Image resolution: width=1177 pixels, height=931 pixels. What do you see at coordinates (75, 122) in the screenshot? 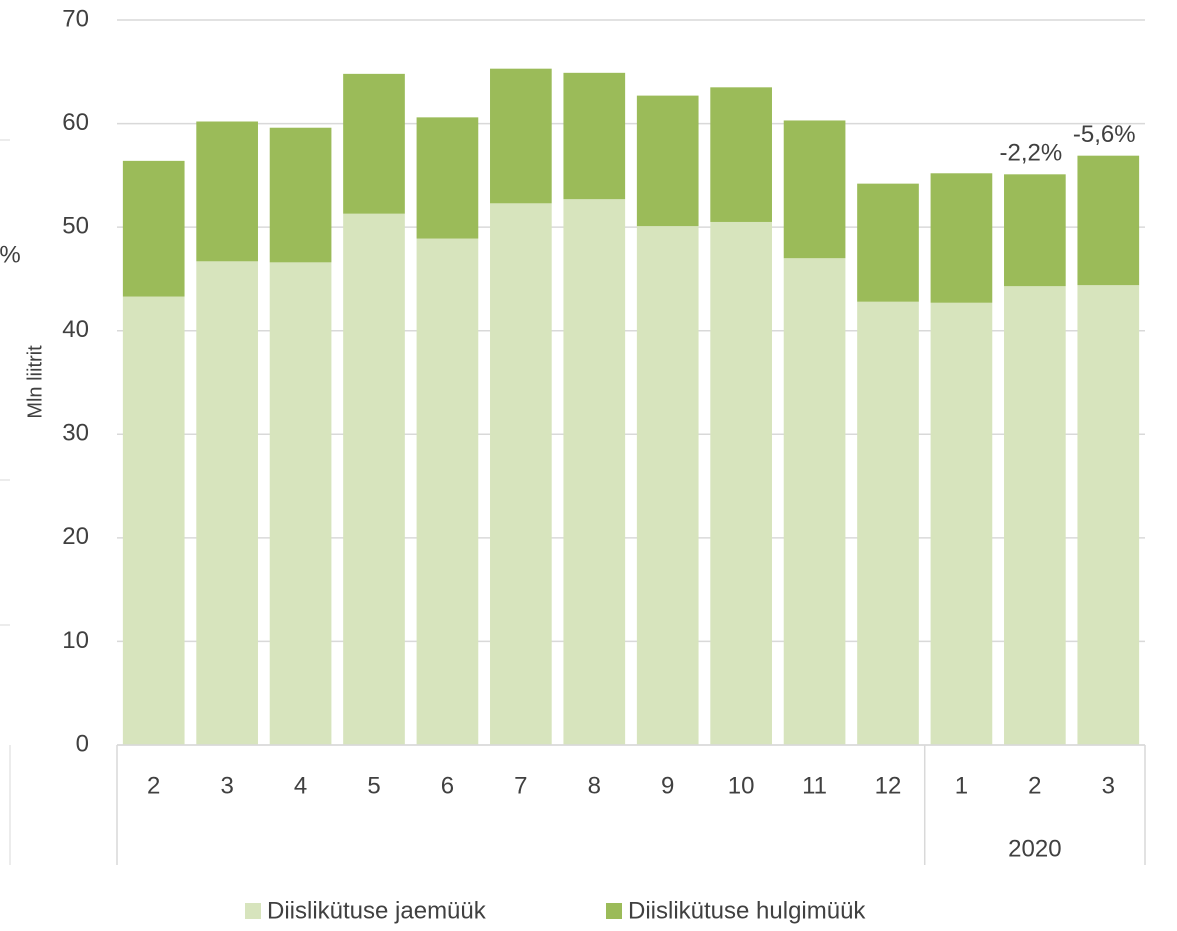
I see `y-tick-label: 60` at bounding box center [75, 122].